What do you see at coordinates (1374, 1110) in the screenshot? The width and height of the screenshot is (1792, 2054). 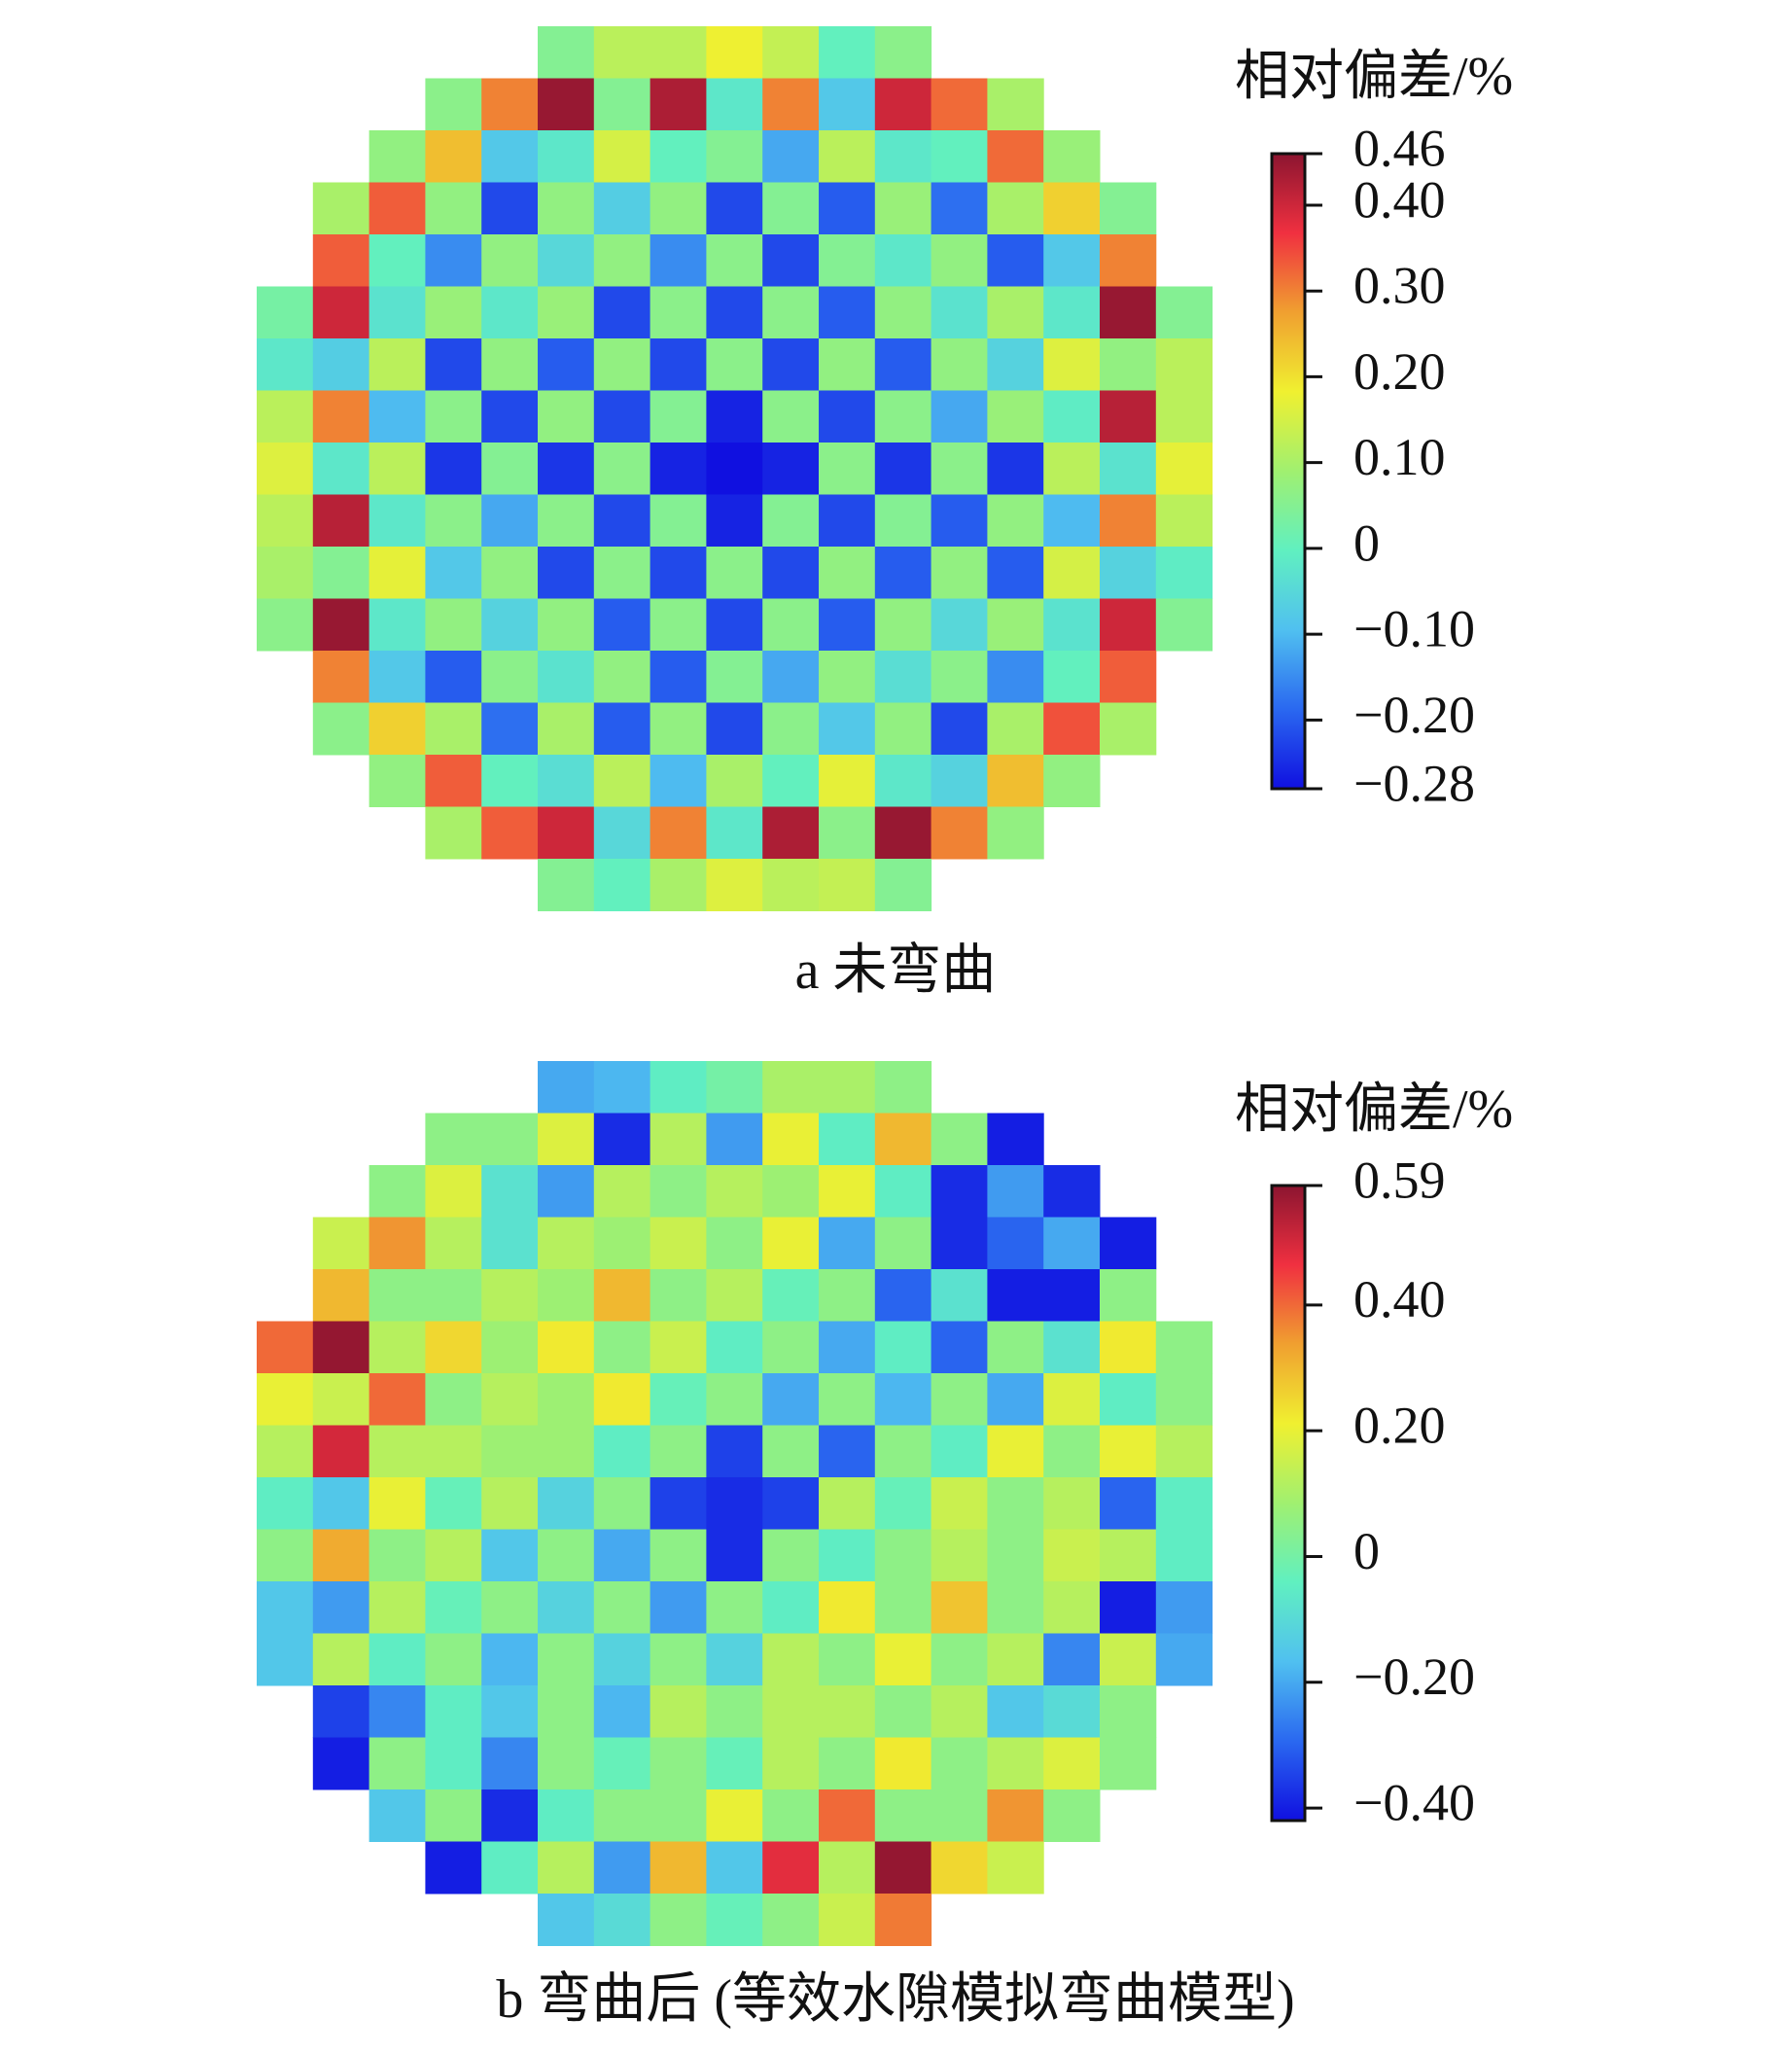 I see `colorbar-label: 相对偏差/%` at bounding box center [1374, 1110].